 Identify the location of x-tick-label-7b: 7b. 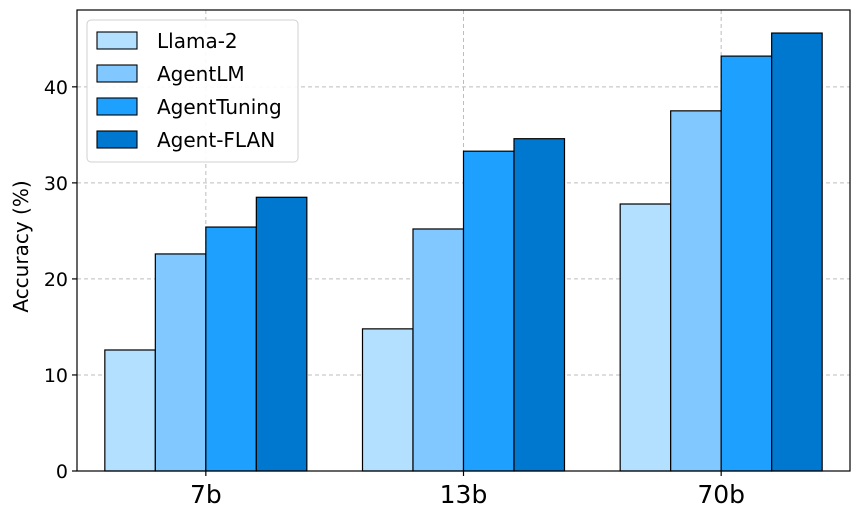
(206, 494).